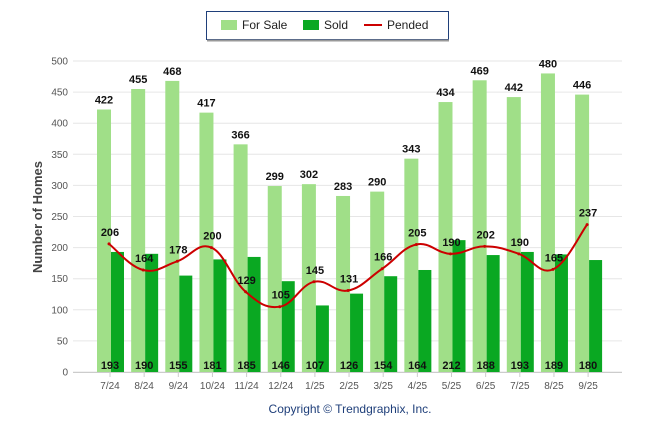 The image size is (646, 439). I want to click on pended-label: 200, so click(212, 237).